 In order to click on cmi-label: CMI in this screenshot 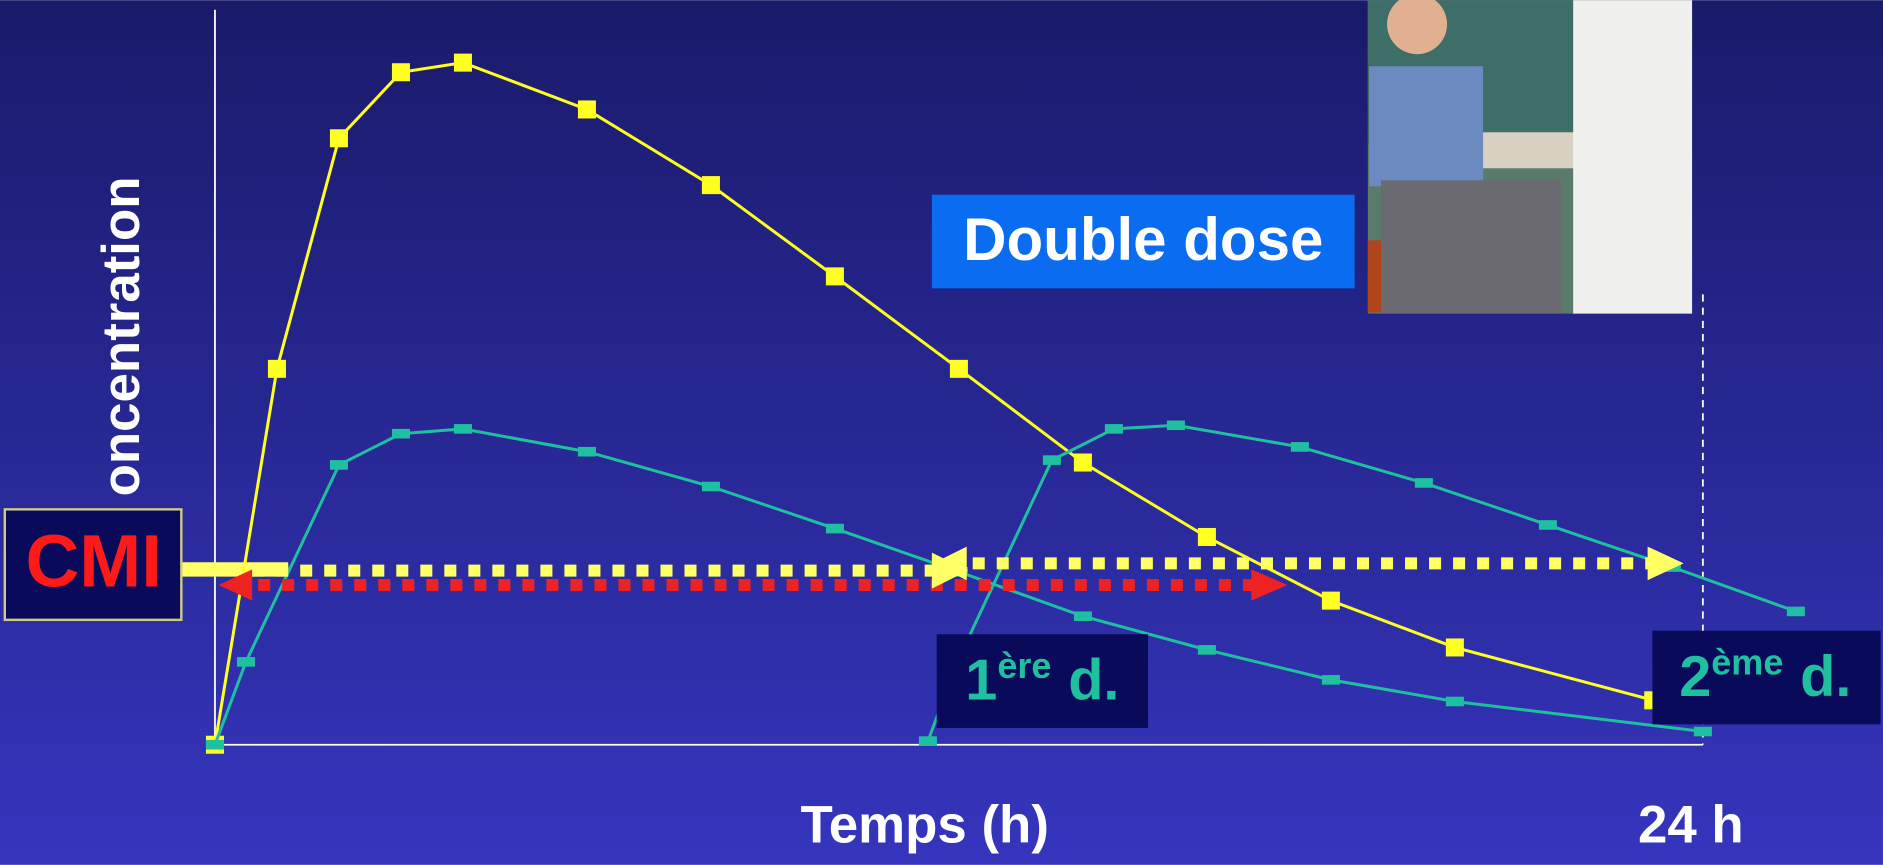, I will do `click(93, 561)`.